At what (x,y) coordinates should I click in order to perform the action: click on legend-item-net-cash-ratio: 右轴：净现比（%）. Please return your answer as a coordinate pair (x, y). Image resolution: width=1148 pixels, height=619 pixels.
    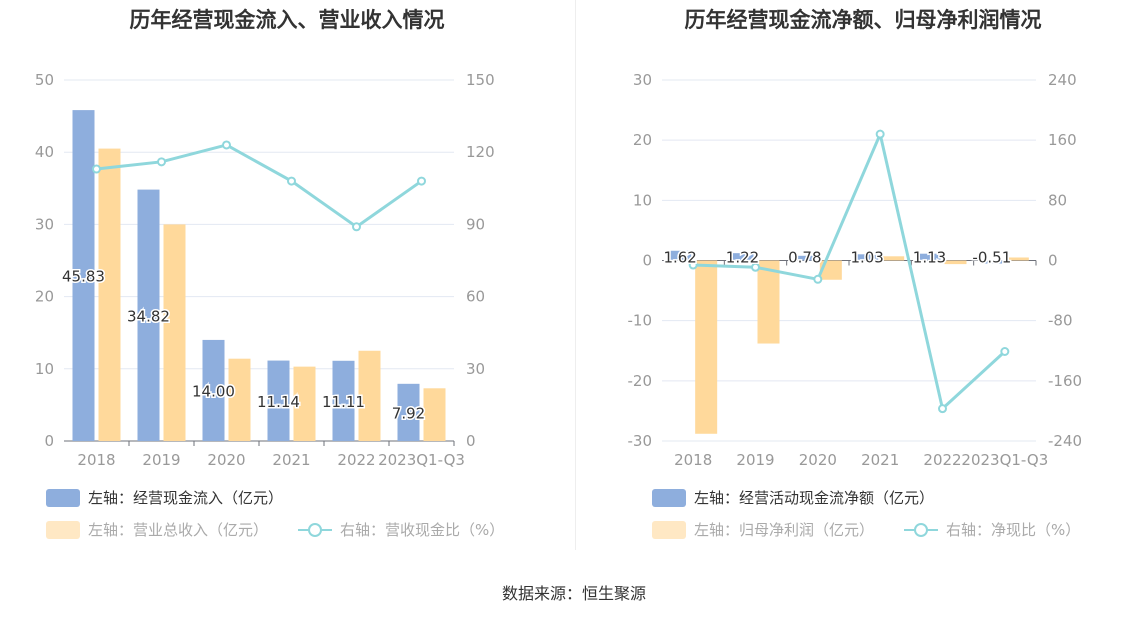
    Looking at the image, I should click on (992, 529).